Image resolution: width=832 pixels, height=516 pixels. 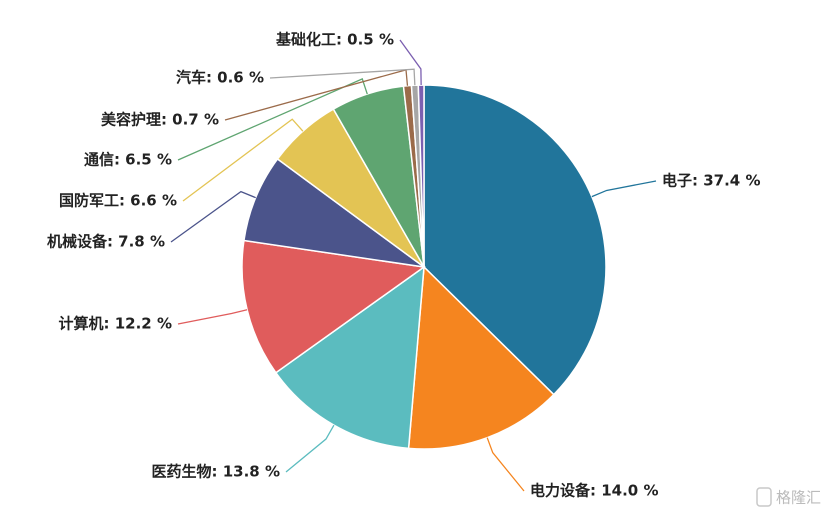 I want to click on data-label: 国防军工: 6.6 %, so click(x=118, y=201).